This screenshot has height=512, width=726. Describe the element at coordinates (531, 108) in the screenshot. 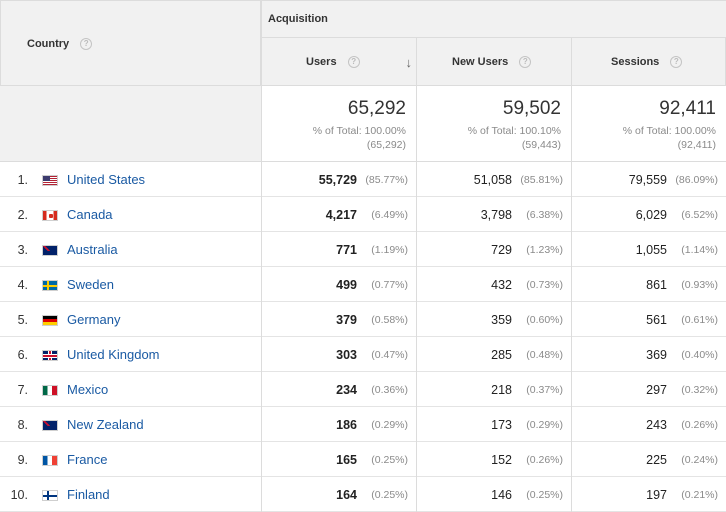

I see `new-users-total-value: 59,502` at that location.